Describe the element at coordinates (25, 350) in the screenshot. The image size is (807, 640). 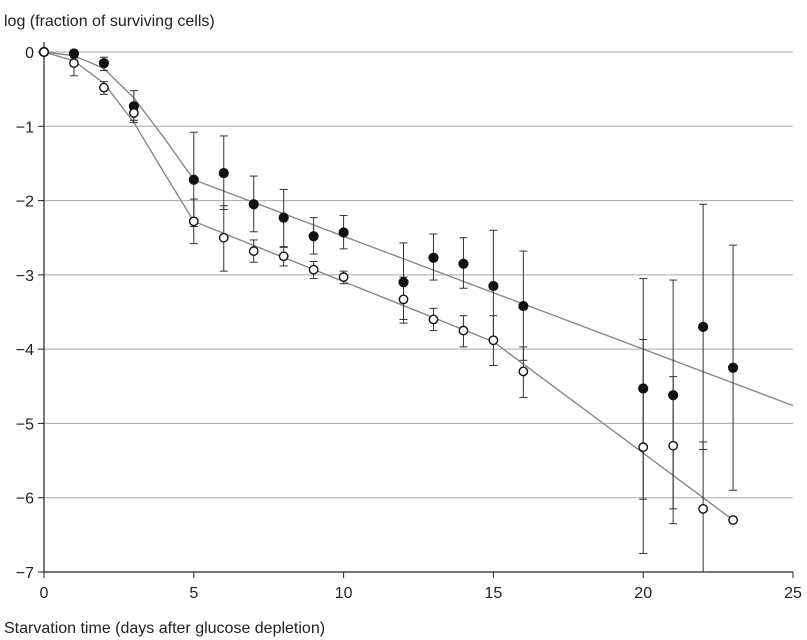
I see `y-tick-label: −4` at that location.